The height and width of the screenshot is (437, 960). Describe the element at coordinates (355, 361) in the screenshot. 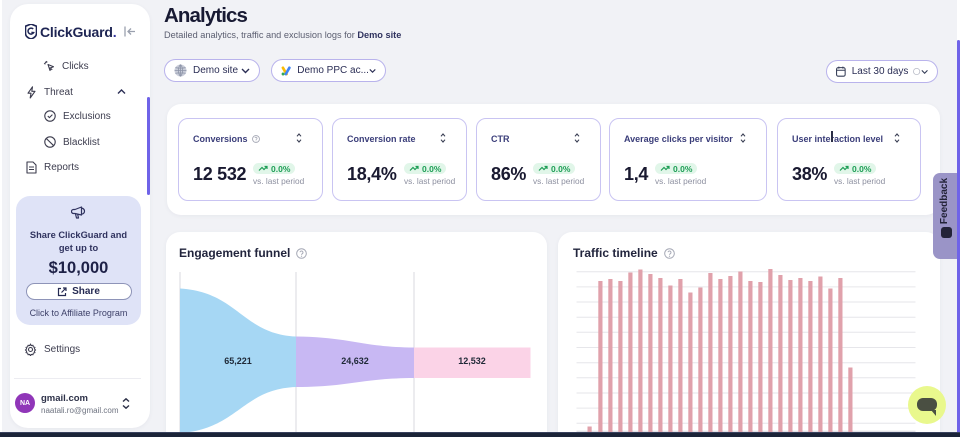

I see `svg-text: 24,632` at that location.